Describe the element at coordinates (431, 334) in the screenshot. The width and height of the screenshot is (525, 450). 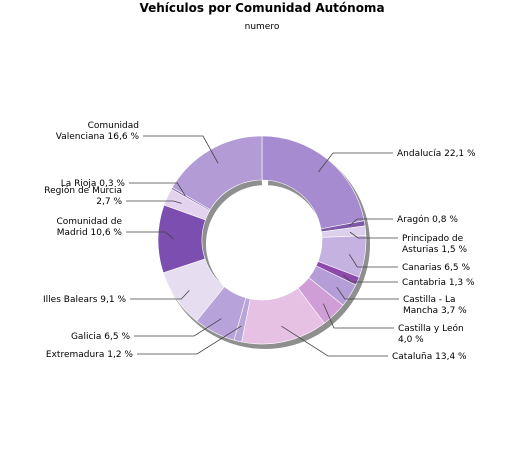
I see `slice-label: Castilla y León 4,0 %` at that location.